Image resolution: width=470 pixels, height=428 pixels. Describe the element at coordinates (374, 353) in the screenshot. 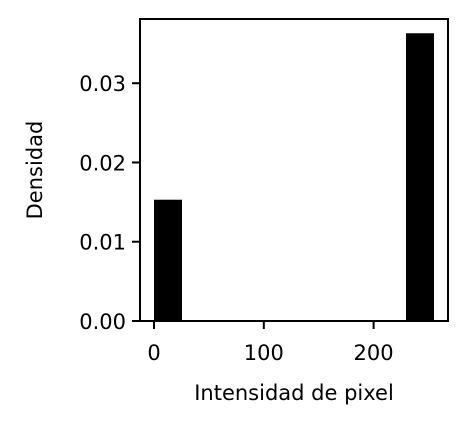

I see `x-tick-label: 200` at that location.